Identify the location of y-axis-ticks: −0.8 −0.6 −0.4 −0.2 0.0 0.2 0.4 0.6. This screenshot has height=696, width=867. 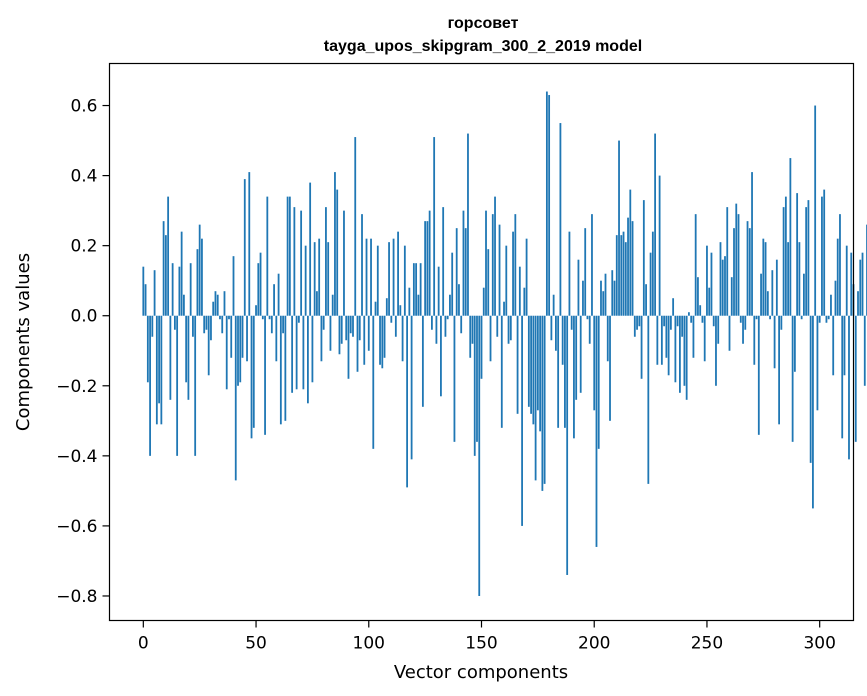
(83, 352).